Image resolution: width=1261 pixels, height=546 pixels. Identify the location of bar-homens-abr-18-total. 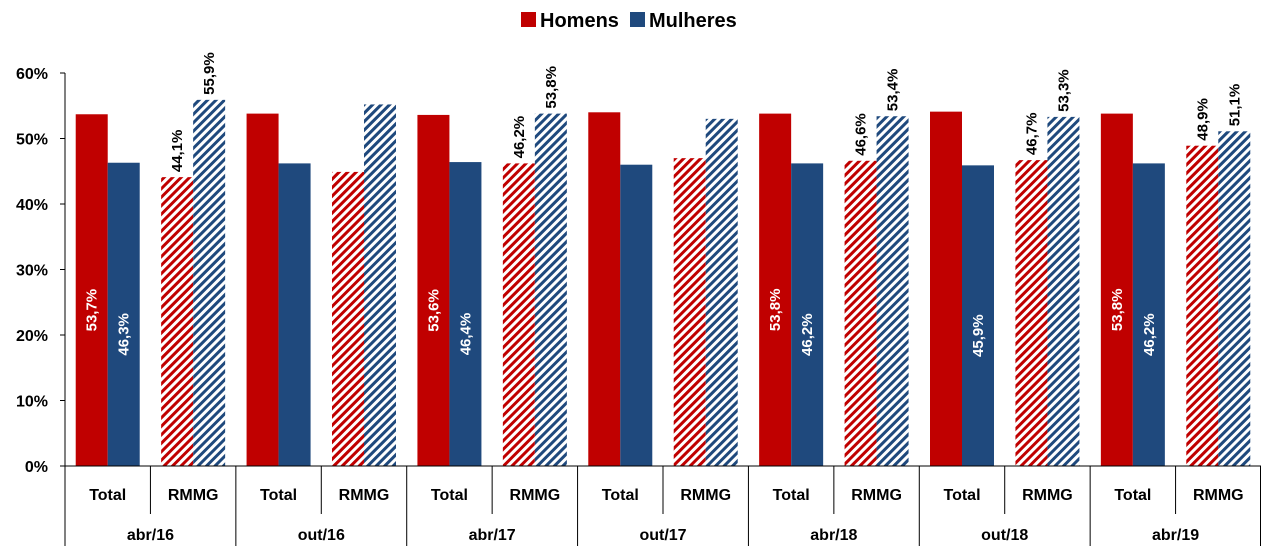
(775, 290).